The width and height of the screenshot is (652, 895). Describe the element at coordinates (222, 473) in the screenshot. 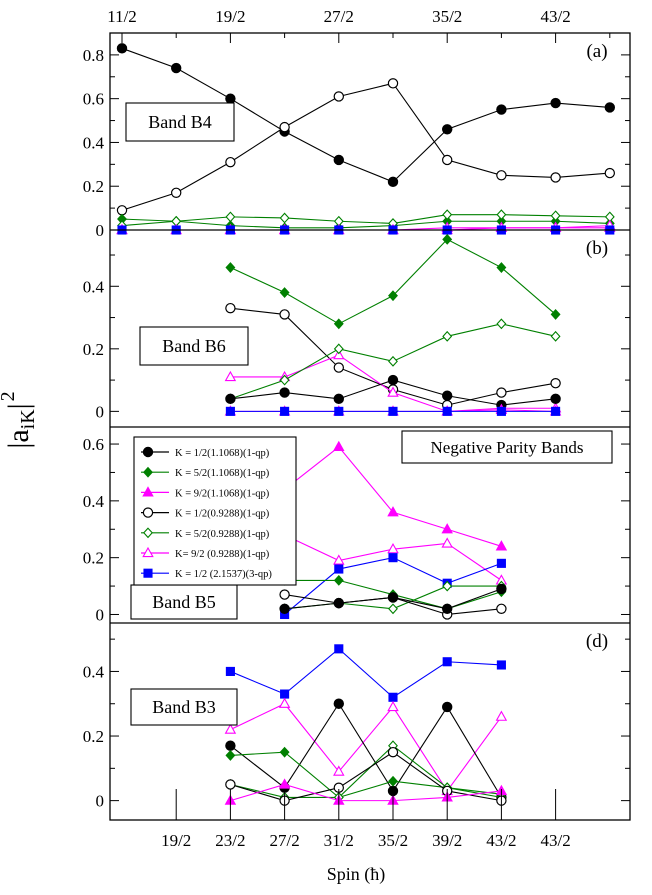

I see `legend-label: K = 5/2(1.1068)(1-qp)` at that location.